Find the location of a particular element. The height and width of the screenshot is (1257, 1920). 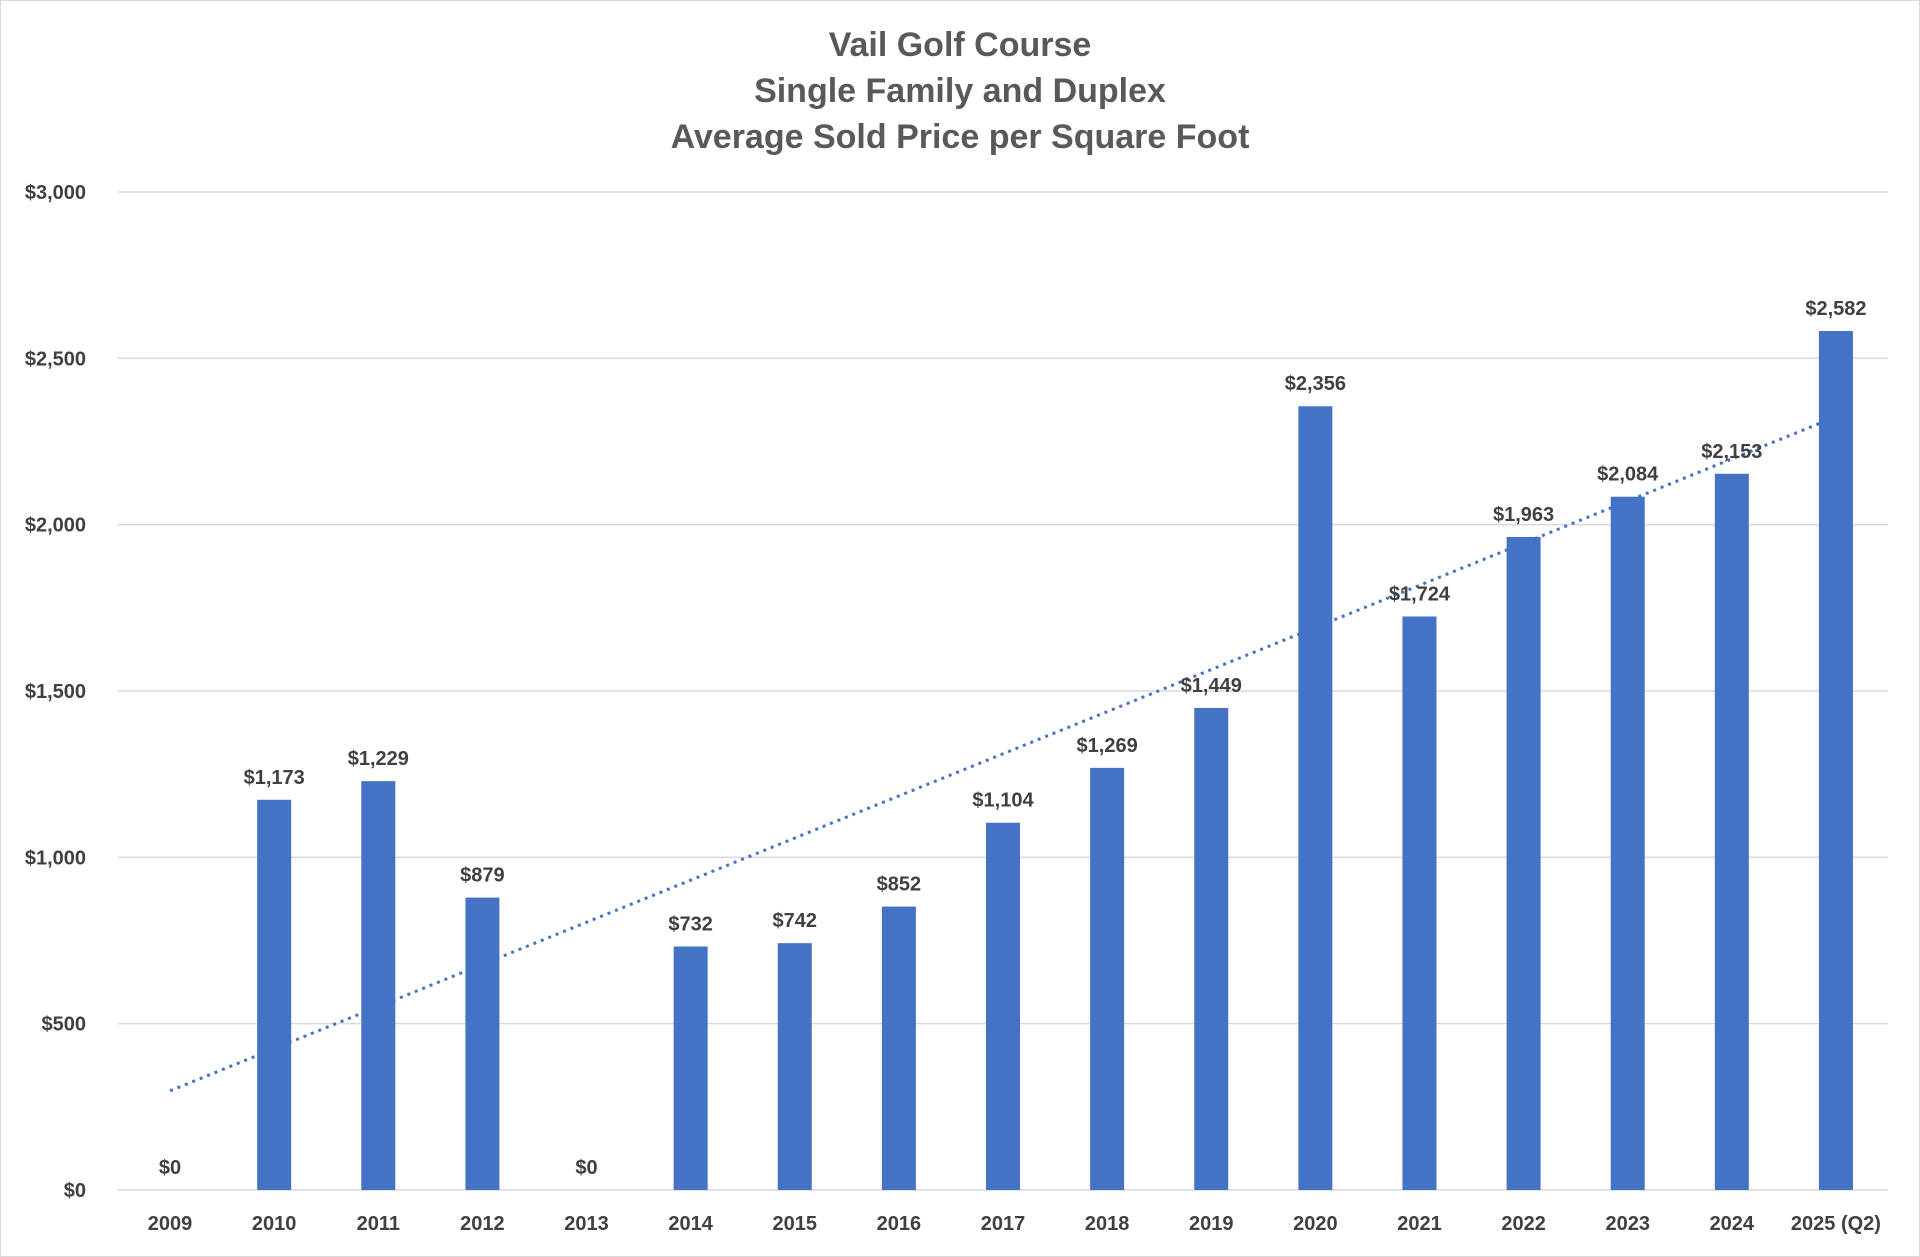

x-tick-label: 2025 (Q2) is located at coordinates (1836, 1224).